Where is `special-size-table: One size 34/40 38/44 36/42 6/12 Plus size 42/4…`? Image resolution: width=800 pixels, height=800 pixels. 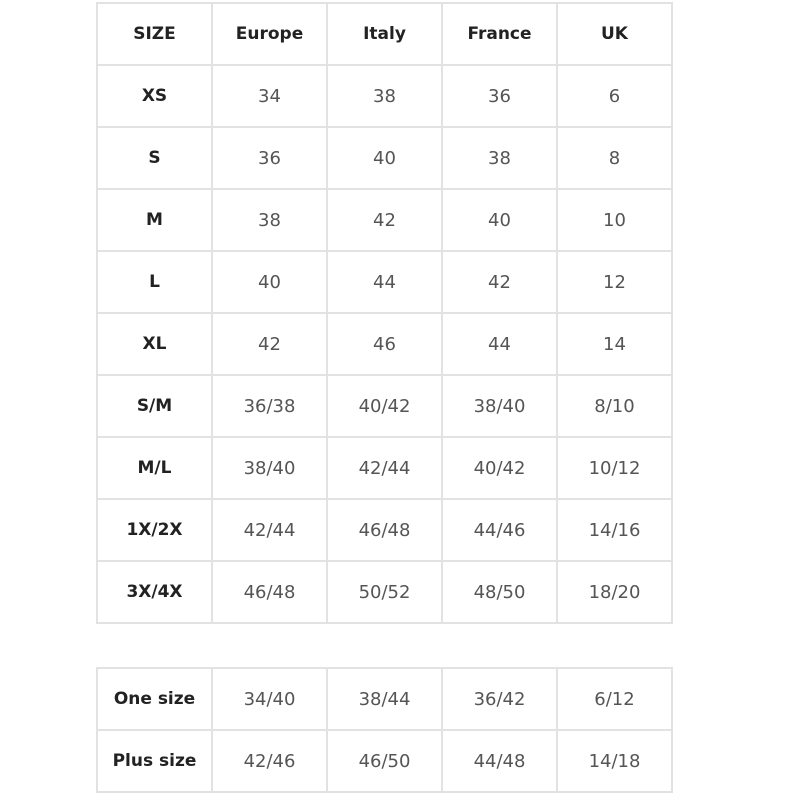 special-size-table: One size 34/40 38/44 36/42 6/12 Plus size 42/4… is located at coordinates (384, 730).